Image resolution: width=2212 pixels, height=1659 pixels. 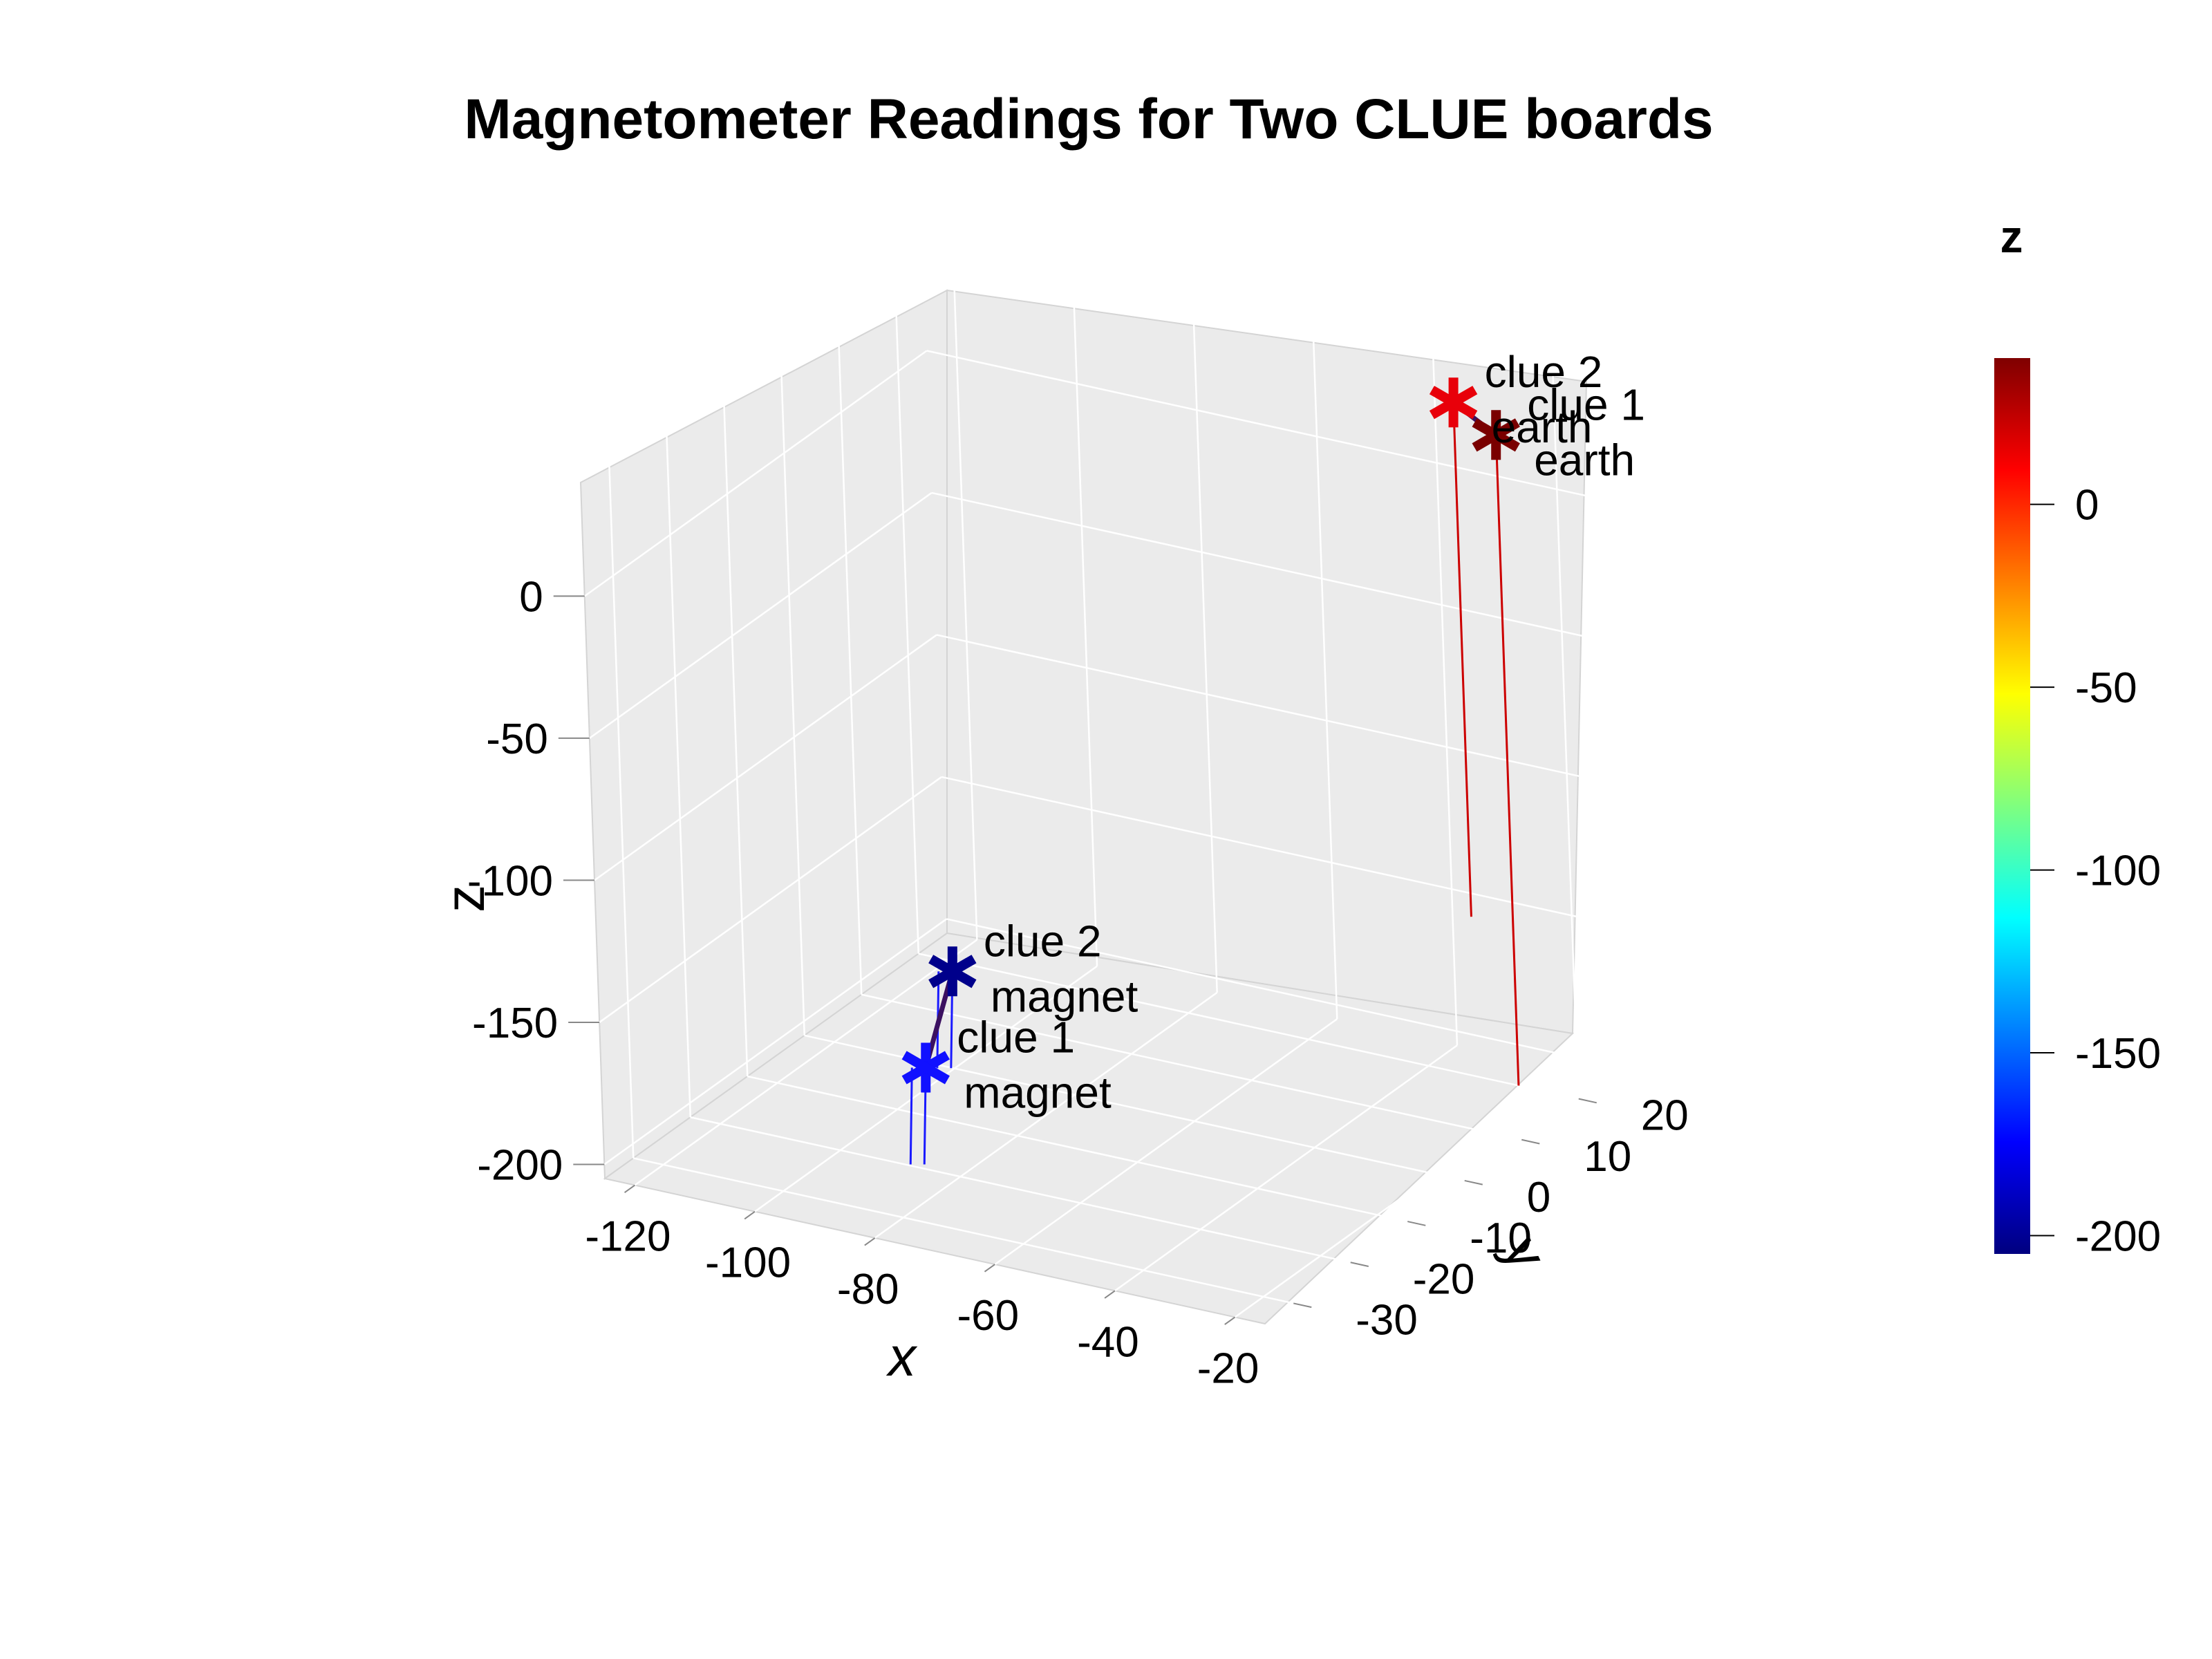 What do you see at coordinates (1539, 1197) in the screenshot?
I see `y-tick-label: 0` at bounding box center [1539, 1197].